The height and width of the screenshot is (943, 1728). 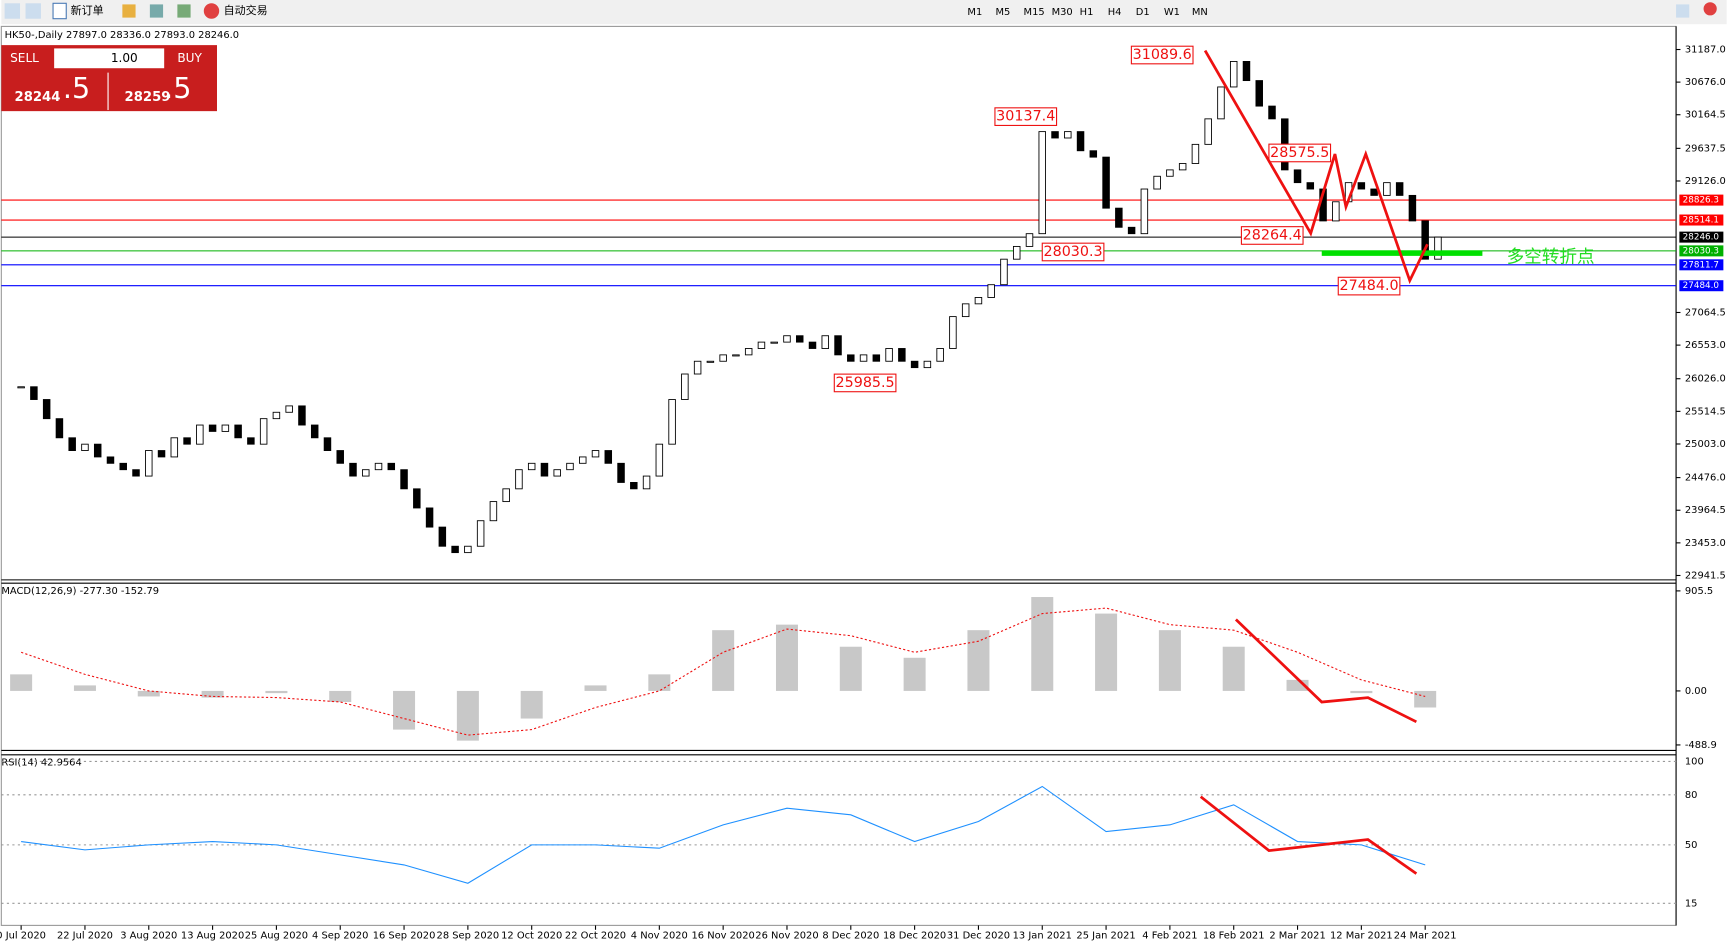 What do you see at coordinates (1087, 12) in the screenshot?
I see `timeframe-button: H1` at bounding box center [1087, 12].